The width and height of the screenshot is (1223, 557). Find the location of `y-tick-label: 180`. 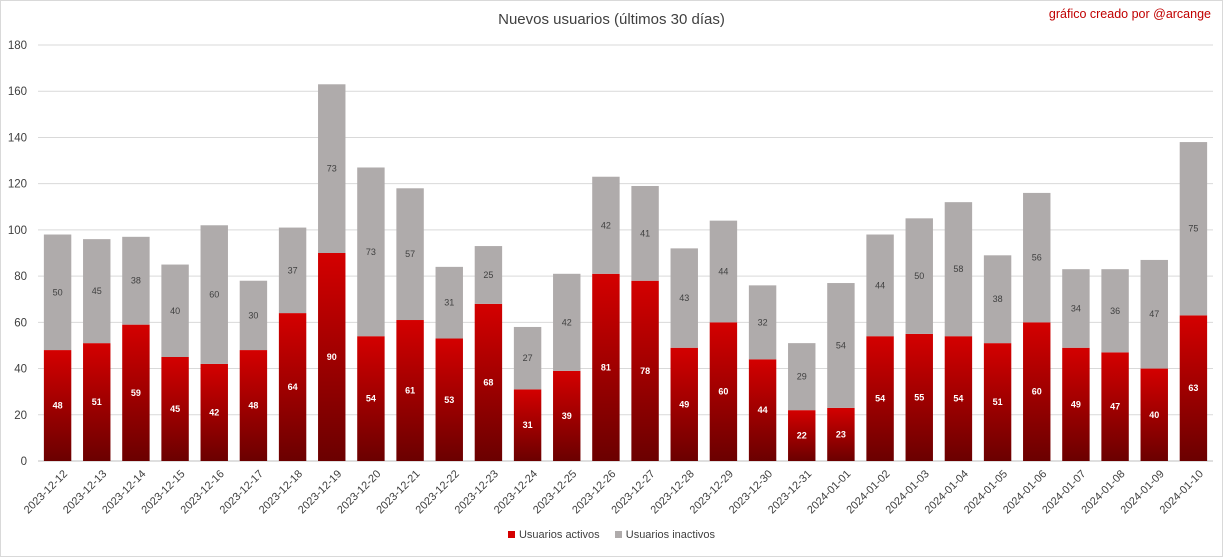

y-tick-label: 180 is located at coordinates (17, 46).